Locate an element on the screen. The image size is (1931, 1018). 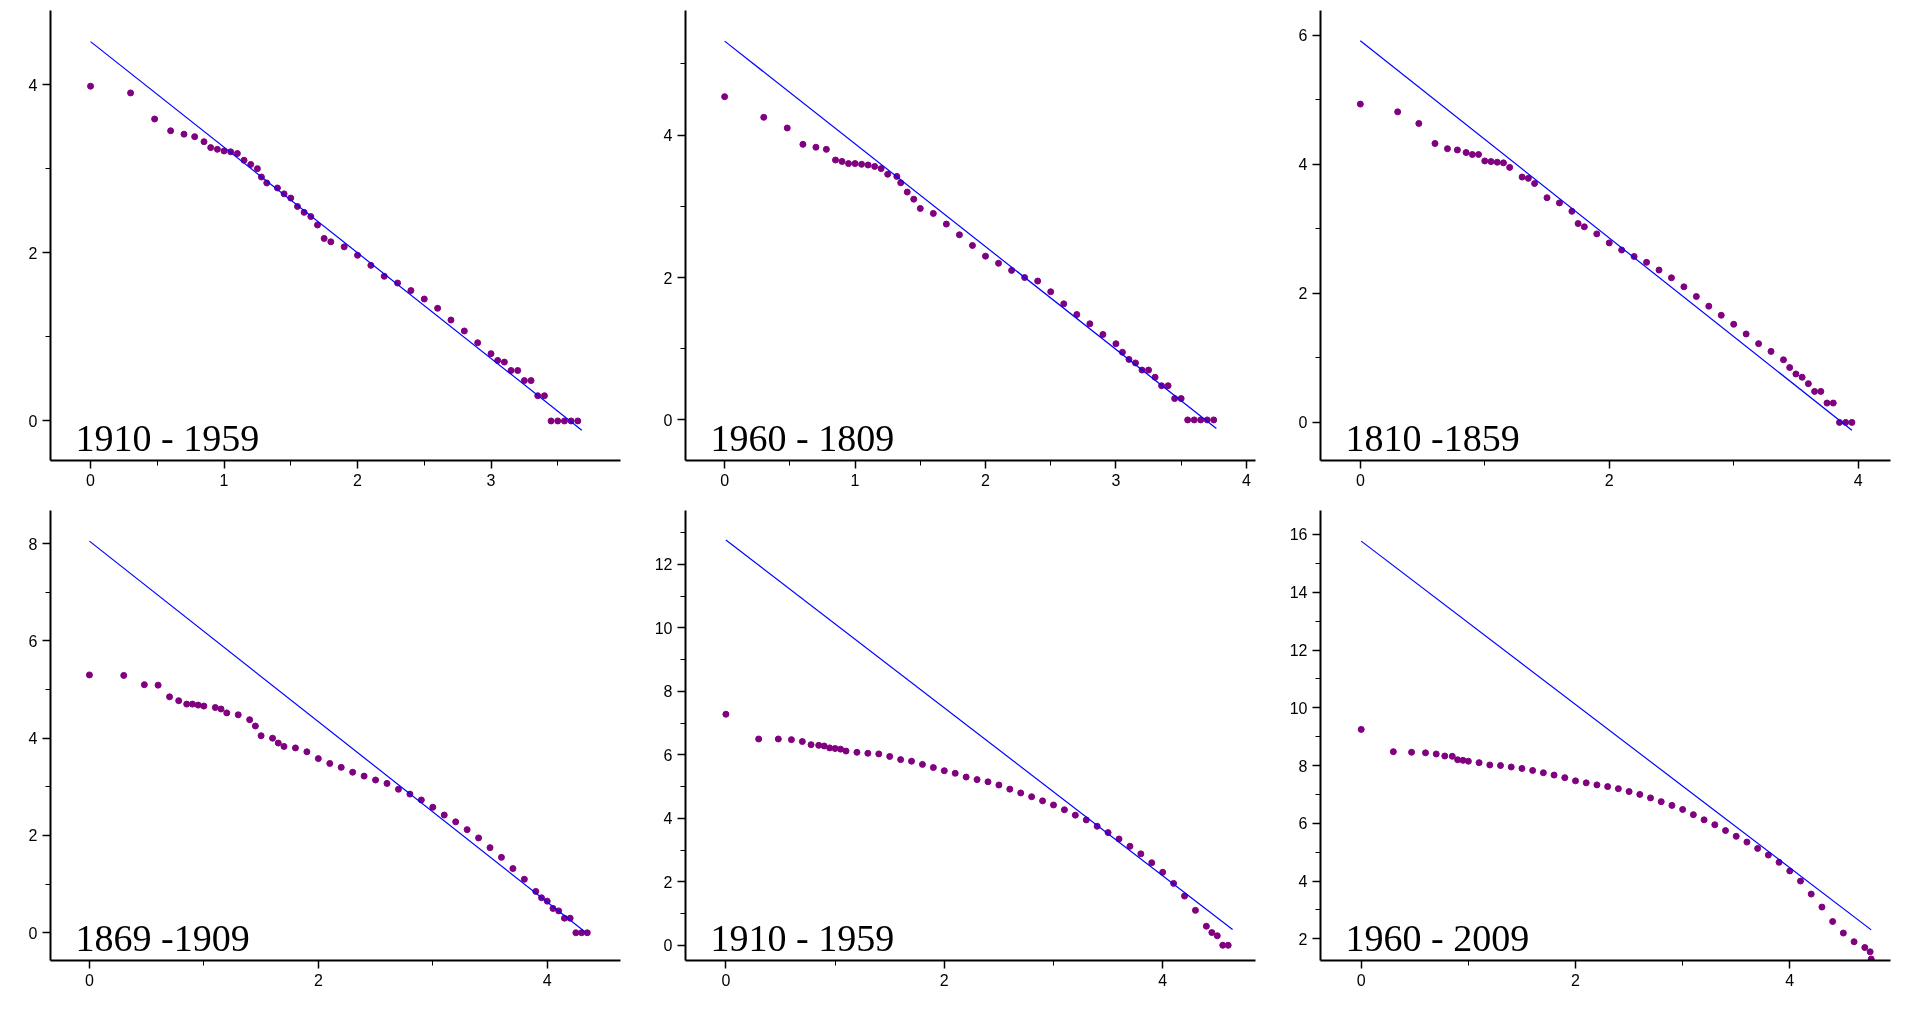
annotation: 1810 -1859 is located at coordinates (1432, 437).